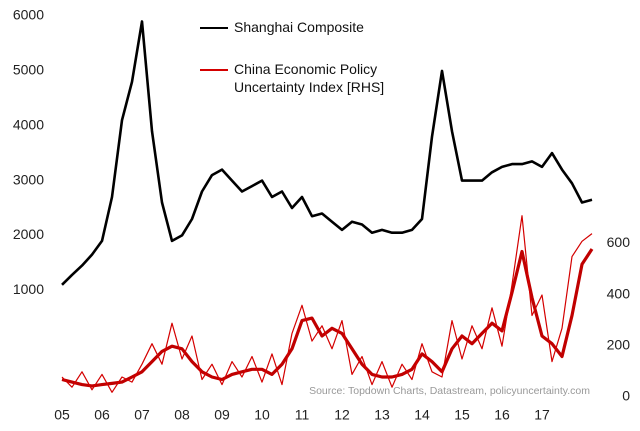  I want to click on x-tick-label: 15, so click(462, 415).